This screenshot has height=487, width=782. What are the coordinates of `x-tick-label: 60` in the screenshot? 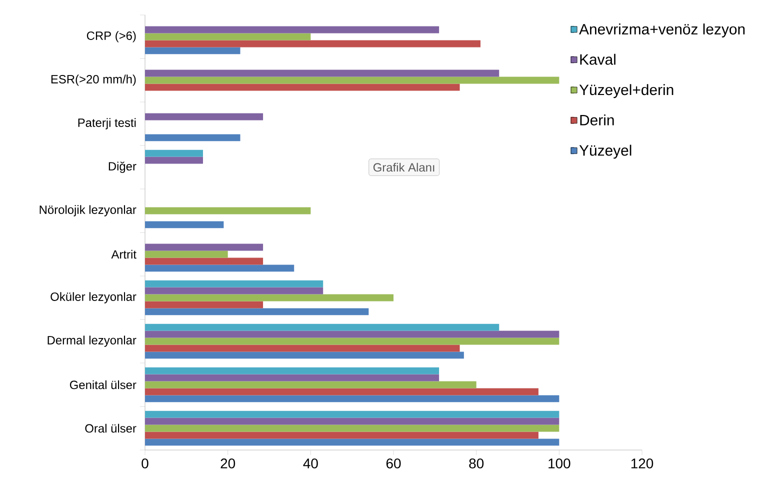 It's located at (393, 463).